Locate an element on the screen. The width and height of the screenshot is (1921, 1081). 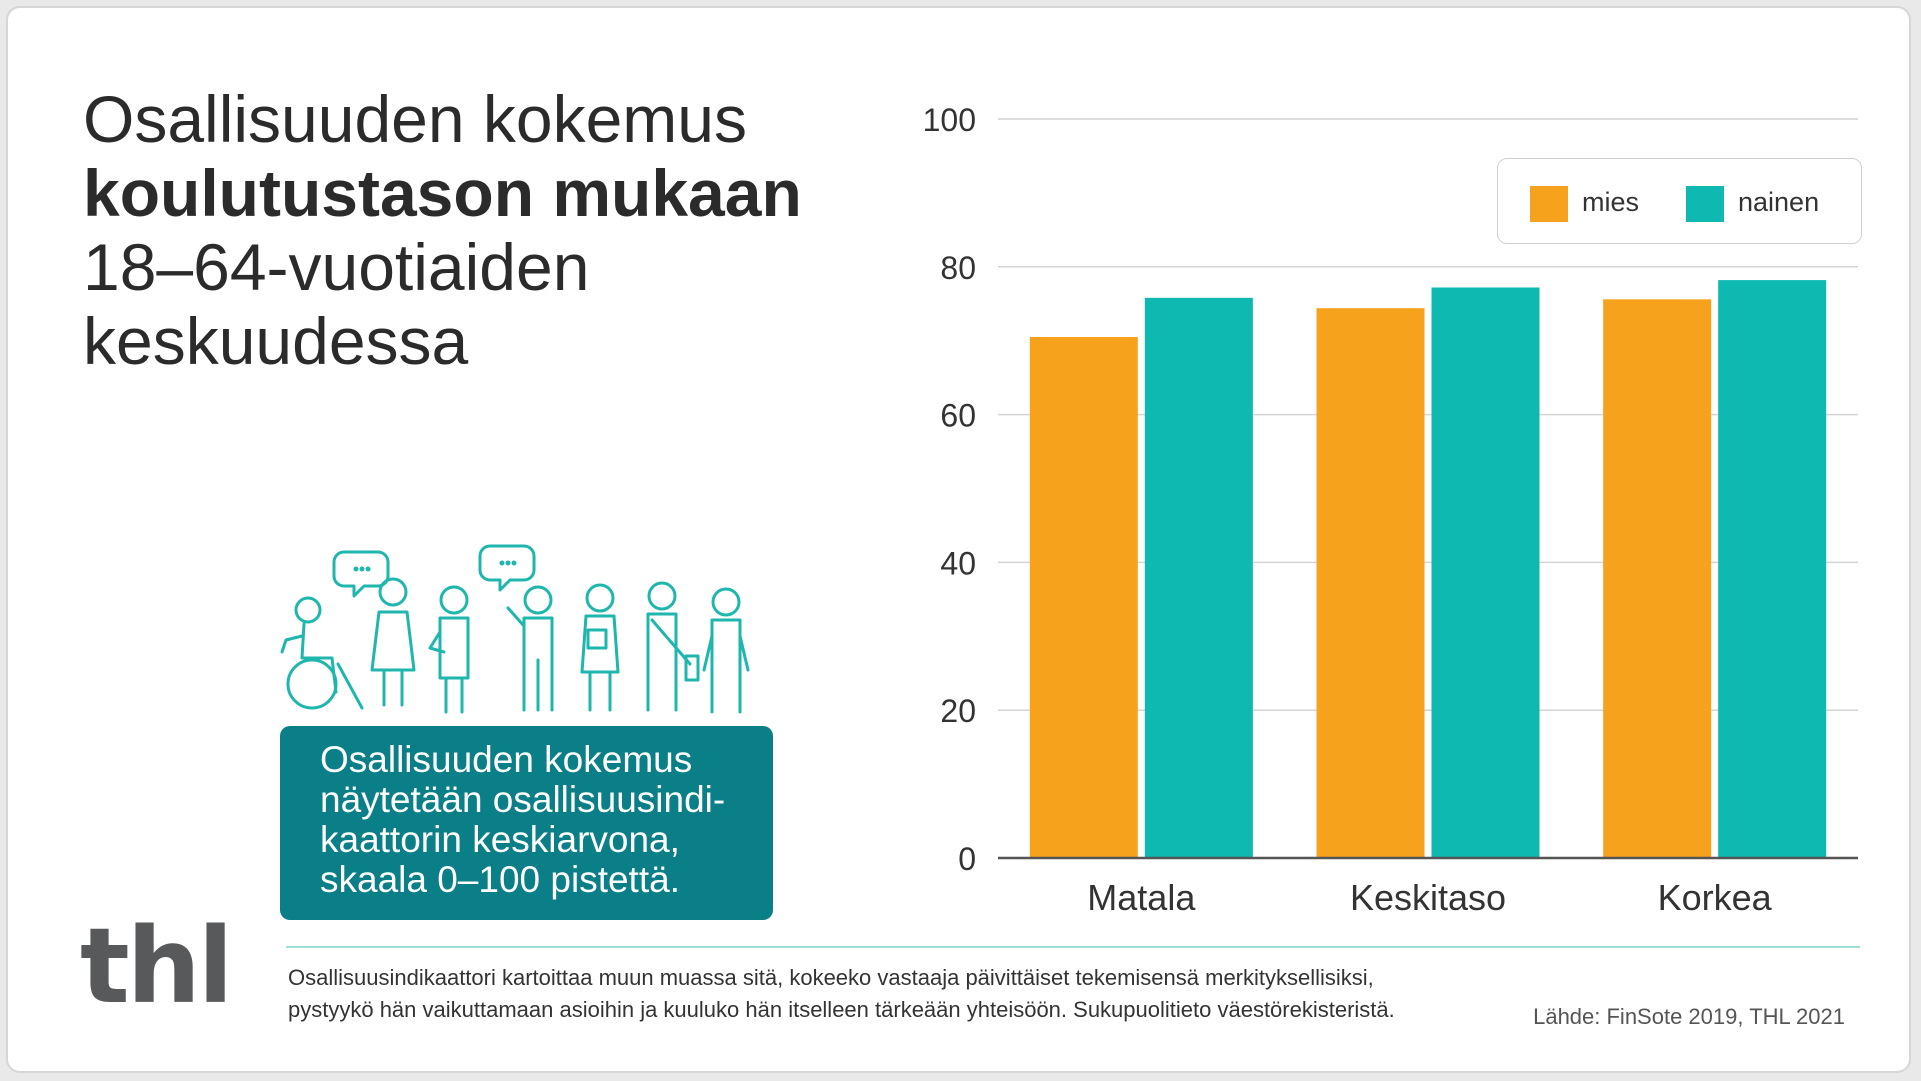
legend-swatch-mies is located at coordinates (1549, 203).